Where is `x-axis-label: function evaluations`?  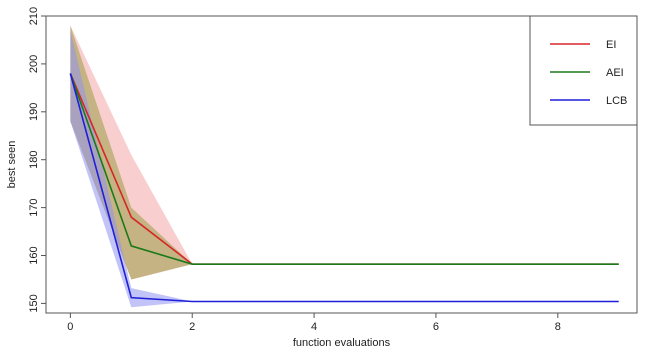
x-axis-label: function evaluations is located at coordinates (342, 343).